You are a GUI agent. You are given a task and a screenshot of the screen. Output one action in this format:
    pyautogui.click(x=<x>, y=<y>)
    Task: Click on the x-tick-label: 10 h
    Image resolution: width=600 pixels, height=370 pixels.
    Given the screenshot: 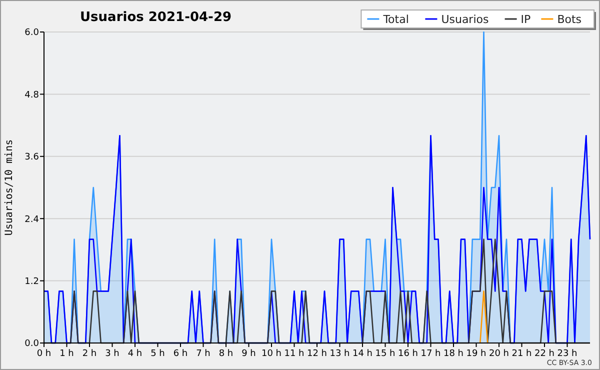 What is the action you would take?
    pyautogui.click(x=271, y=354)
    